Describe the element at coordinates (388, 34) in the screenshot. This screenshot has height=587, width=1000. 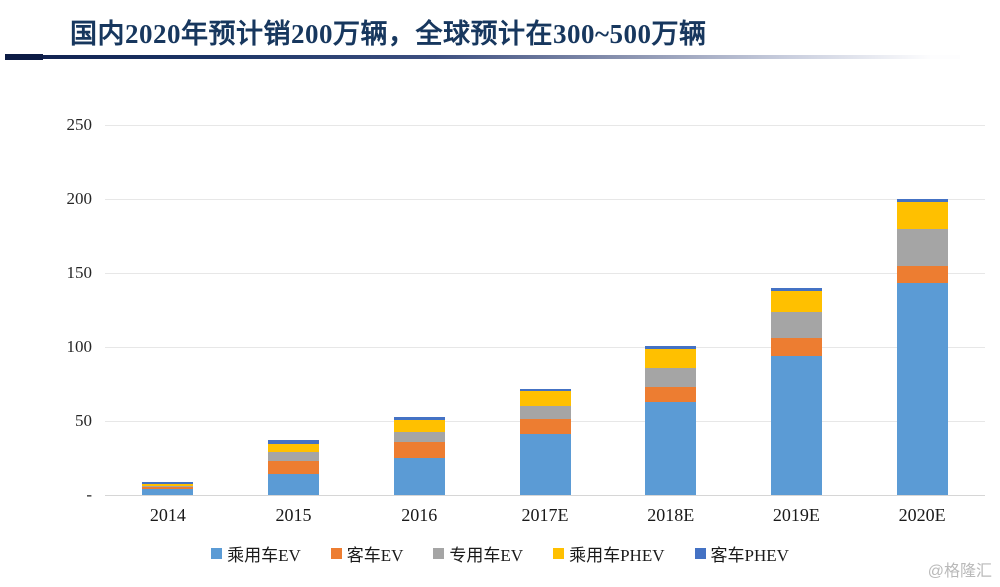
I see `chart-title: 国内2020年预计销200万辆，全球预计在300~500万辆` at that location.